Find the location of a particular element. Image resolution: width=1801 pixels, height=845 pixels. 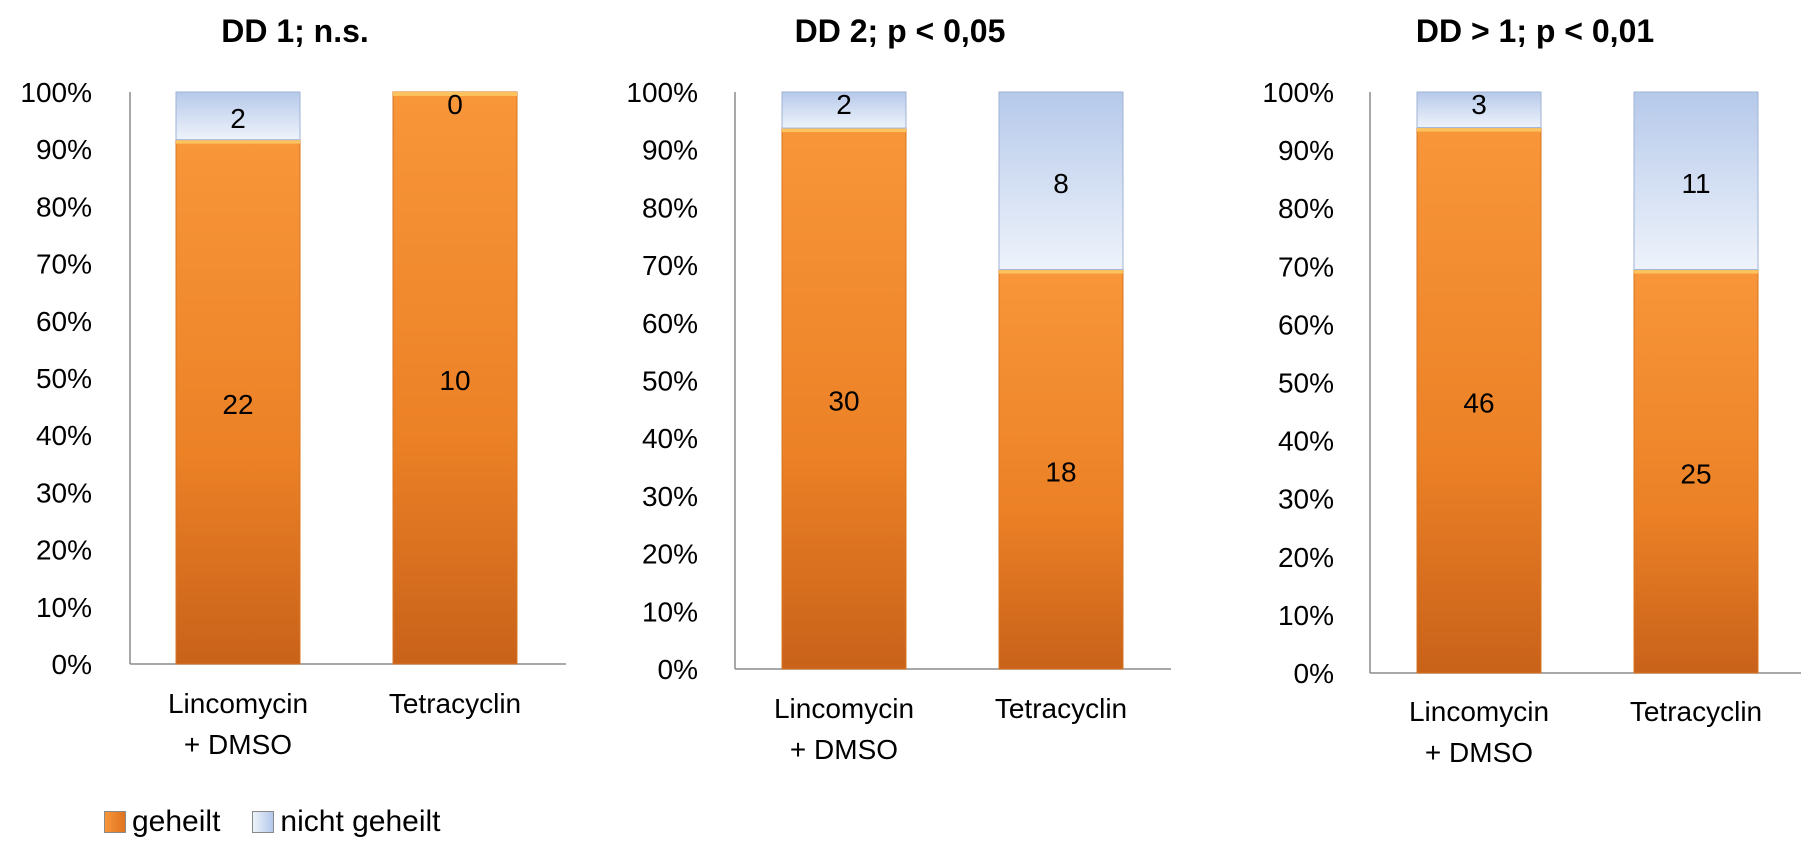

legend-item-geheilt: geheilt is located at coordinates (162, 822).